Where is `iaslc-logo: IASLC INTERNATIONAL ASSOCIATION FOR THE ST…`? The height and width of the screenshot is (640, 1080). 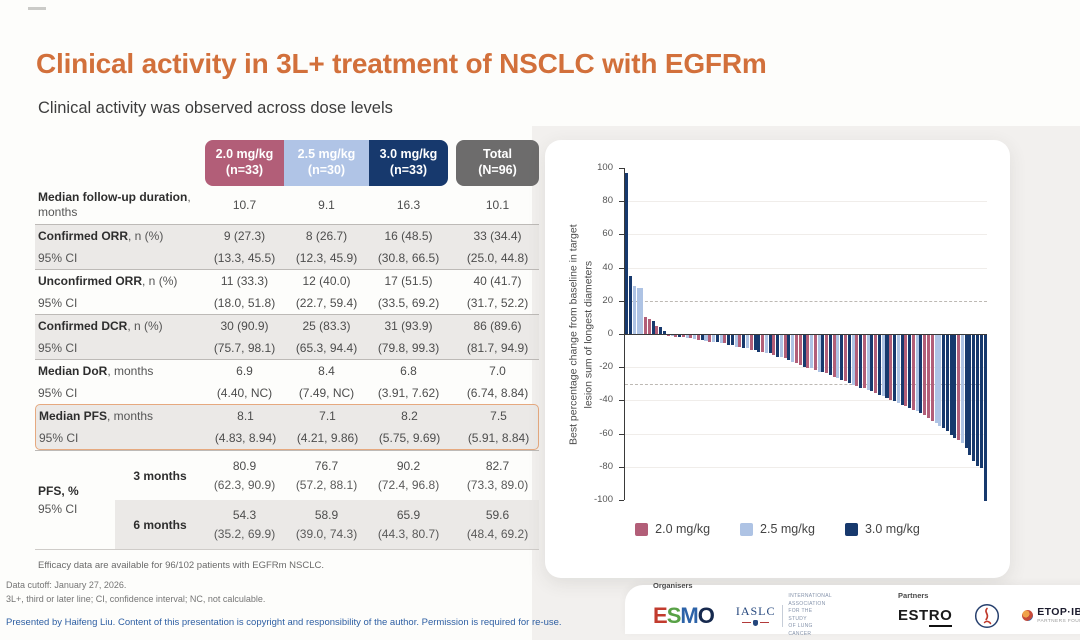
iaslc-logo: IASLC INTERNATIONAL ASSOCIATION FOR THE ST… is located at coordinates (784, 615).